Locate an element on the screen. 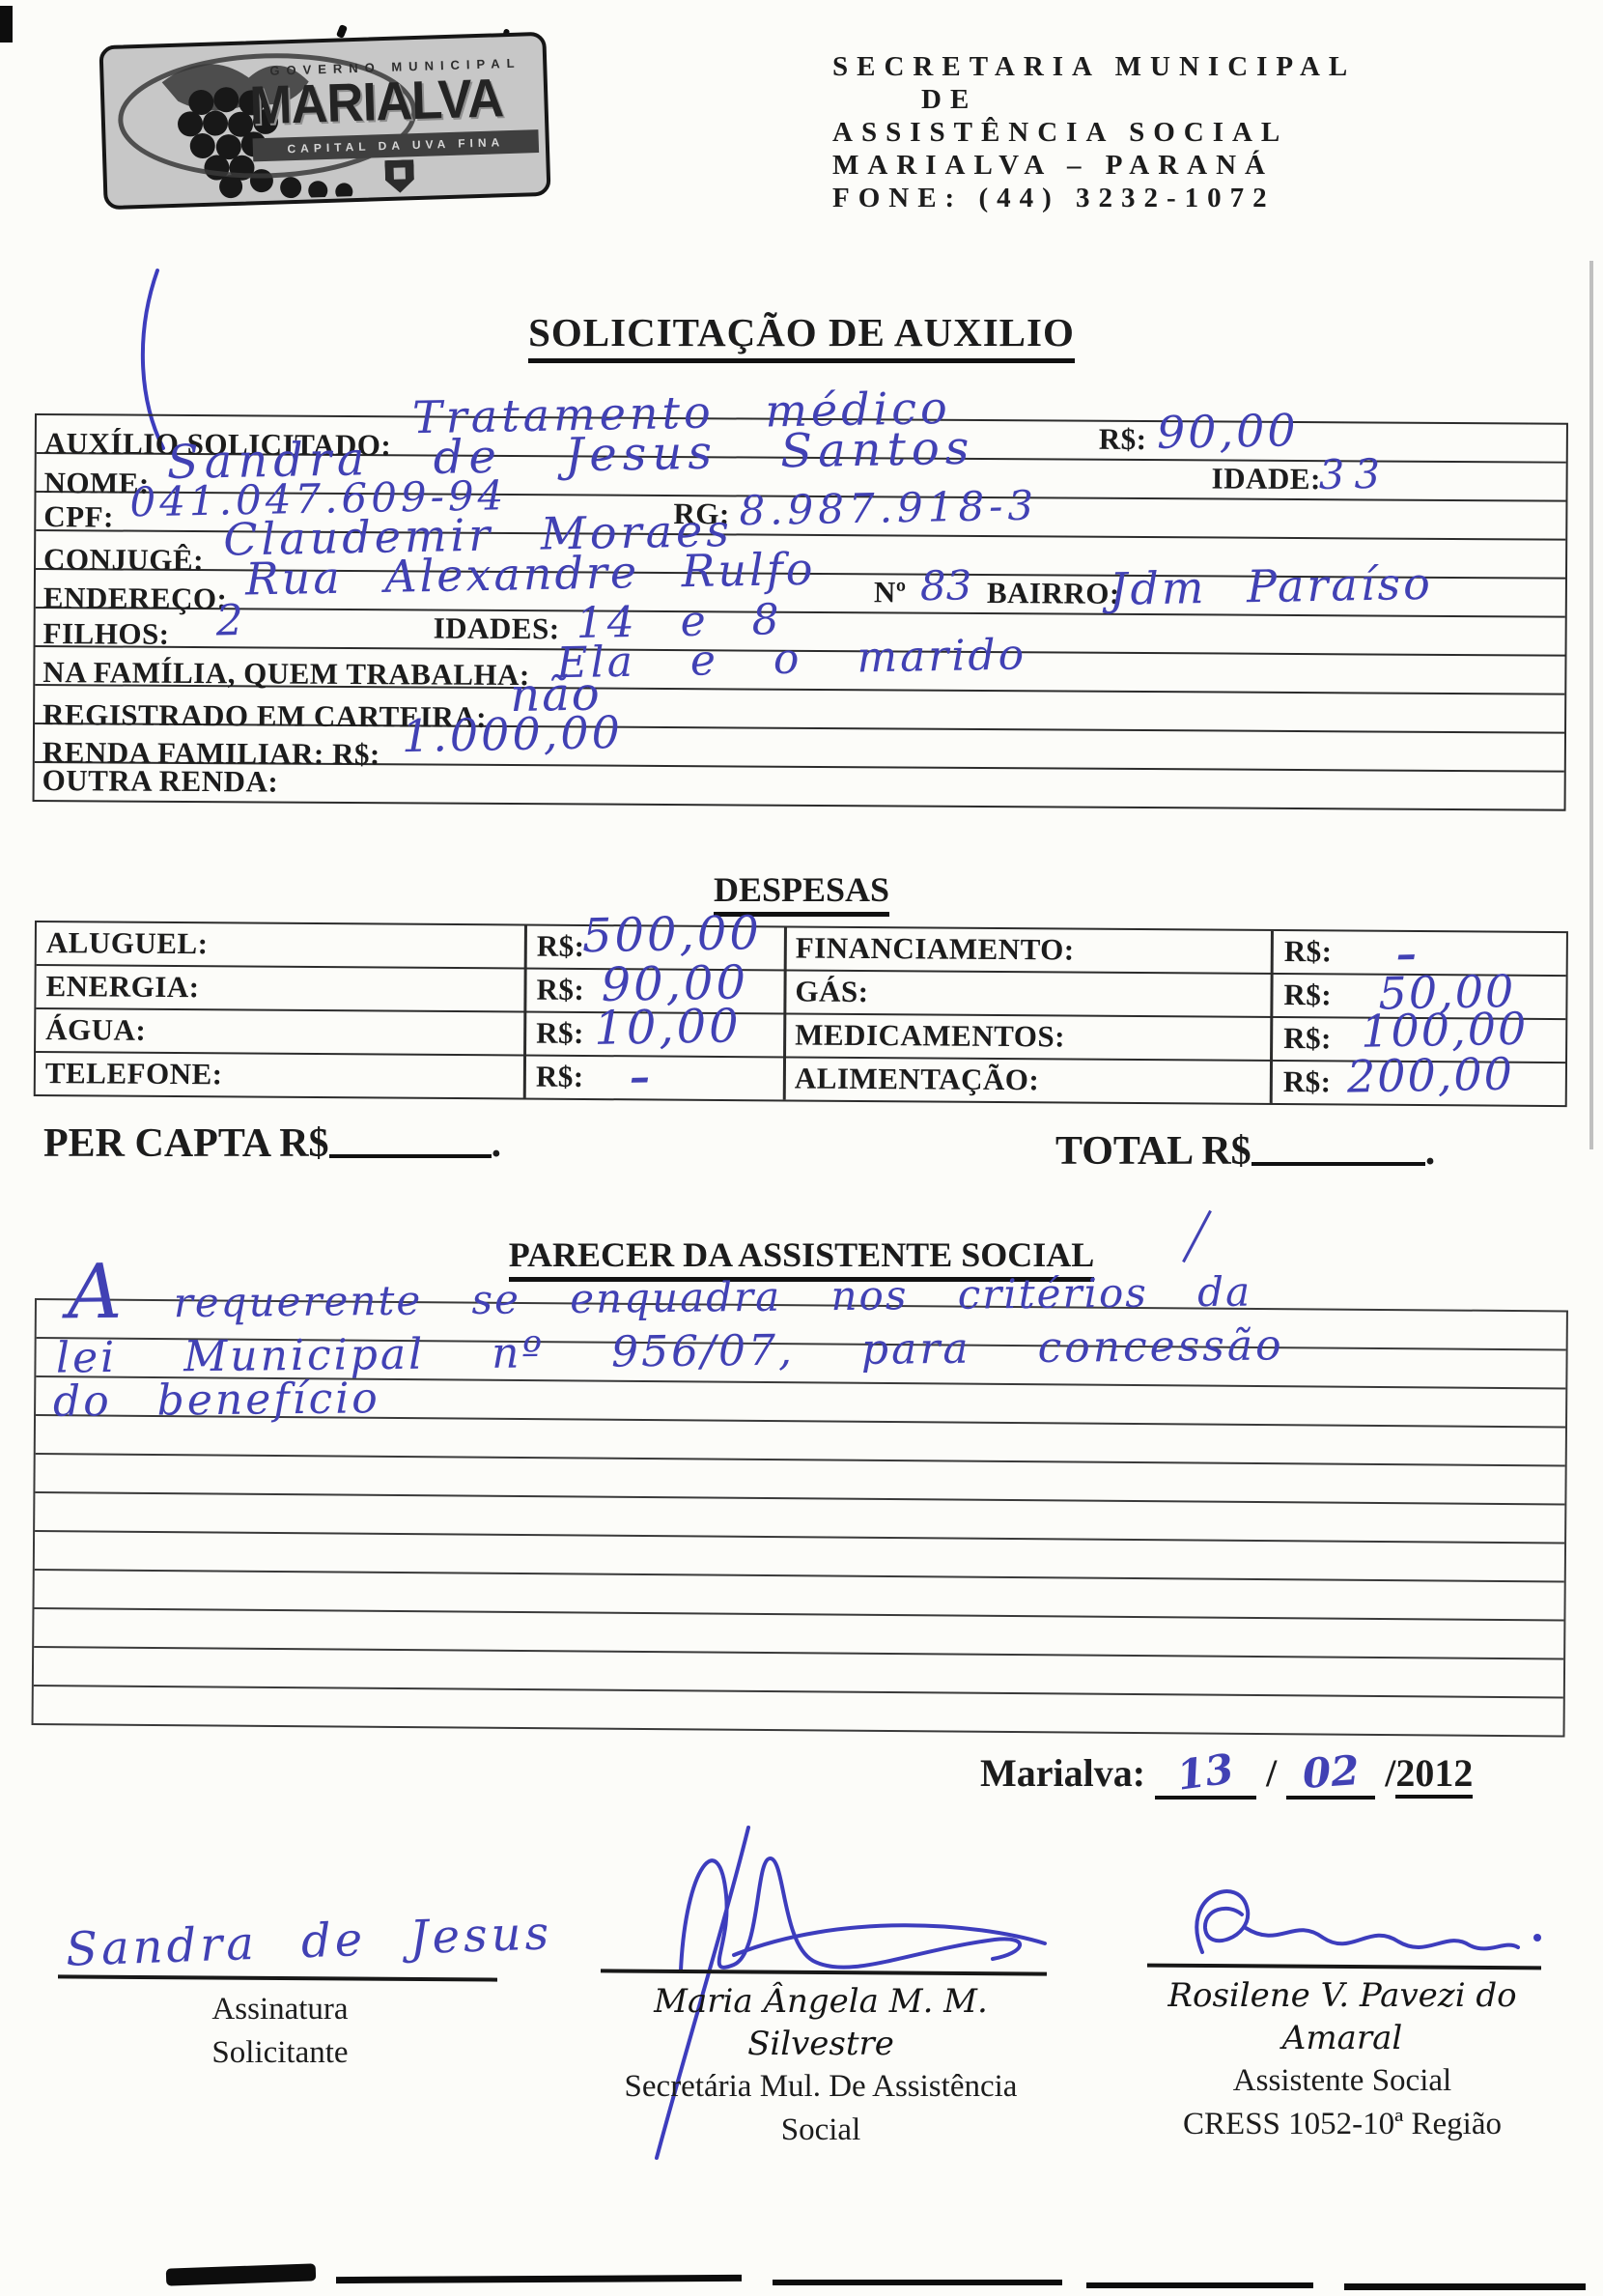 The height and width of the screenshot is (2296, 1603). grapes-illustration is located at coordinates (267, 127).